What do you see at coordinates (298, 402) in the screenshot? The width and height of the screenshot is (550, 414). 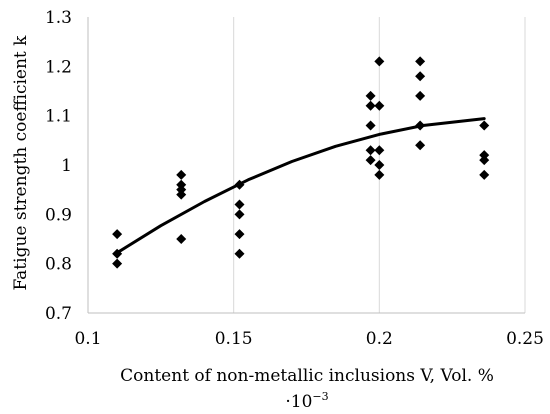 I see `x-axis-unit-base: ·10` at bounding box center [298, 402].